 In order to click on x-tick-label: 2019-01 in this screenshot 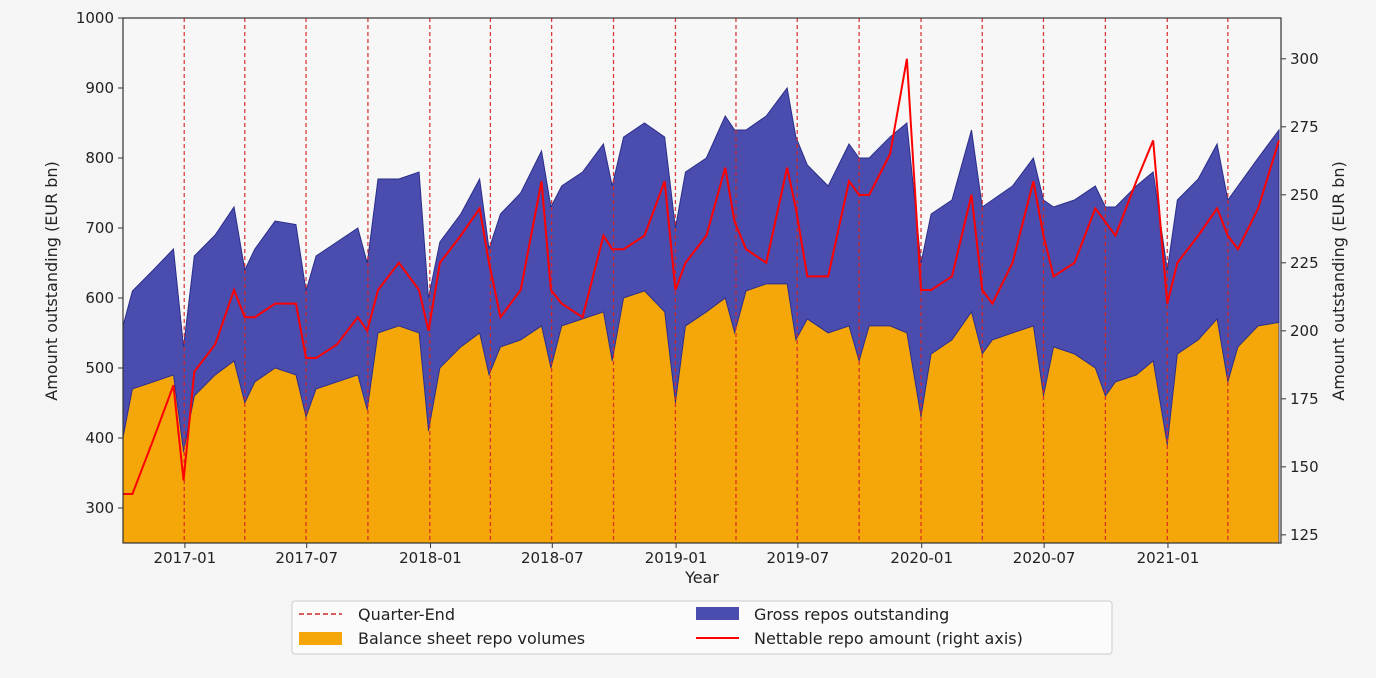, I will do `click(676, 558)`.